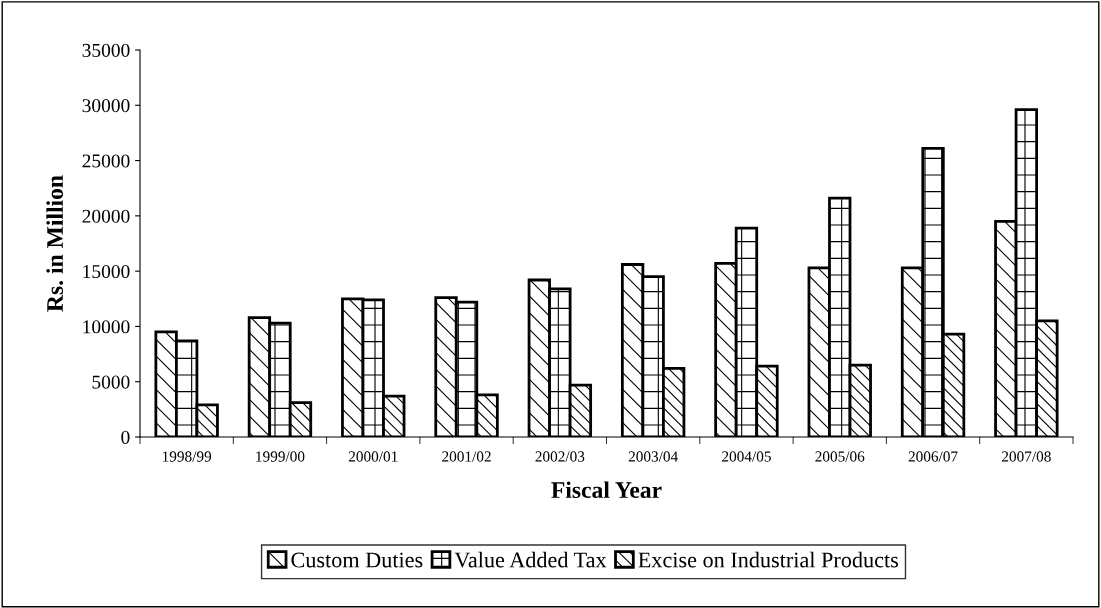 The height and width of the screenshot is (608, 1101). What do you see at coordinates (466, 456) in the screenshot?
I see `x-tick-label: 2001/02` at bounding box center [466, 456].